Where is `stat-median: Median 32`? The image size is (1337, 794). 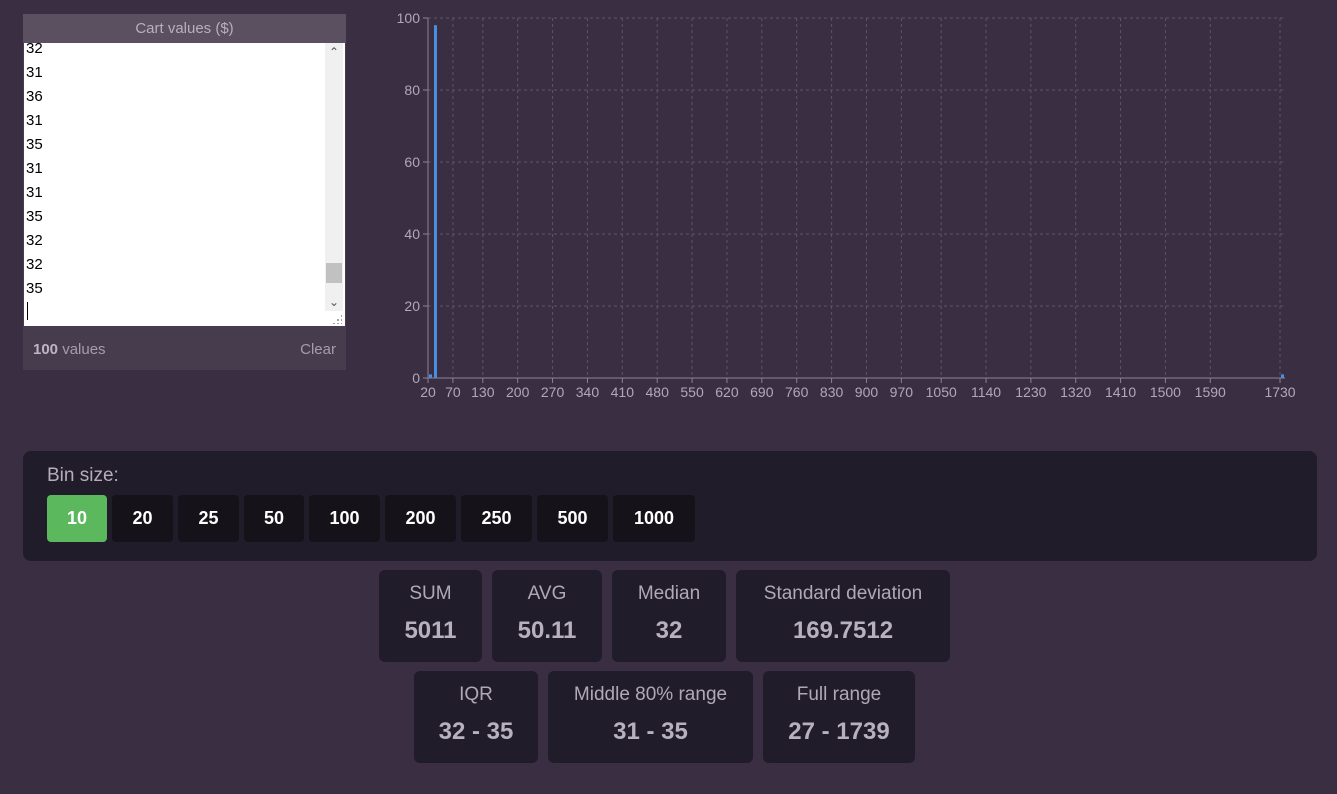
stat-median: Median 32 is located at coordinates (669, 616).